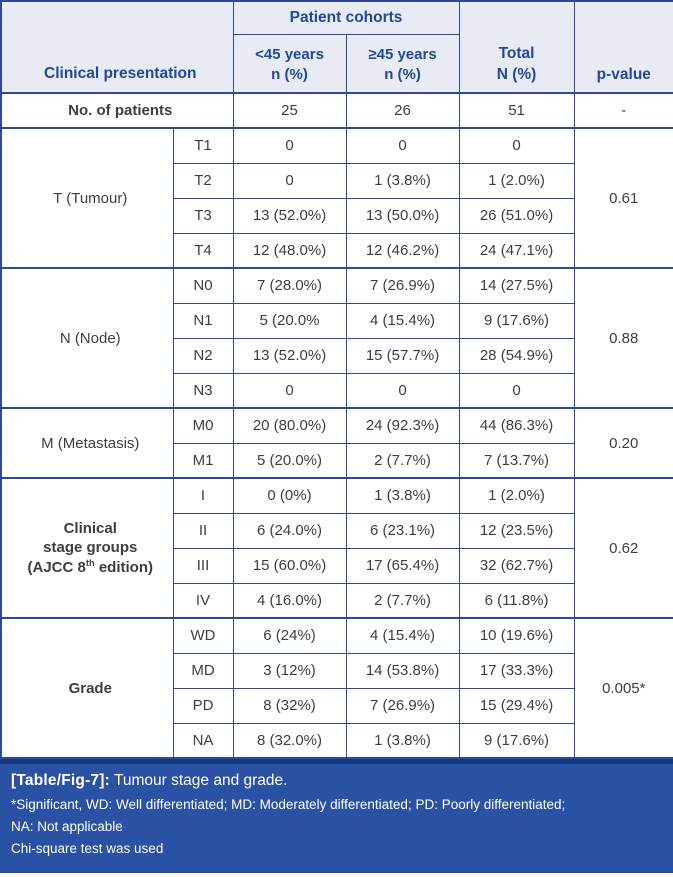 This screenshot has width=673, height=877. Describe the element at coordinates (402, 425) in the screenshot. I see `cell-over45: 24 (92.3%)` at that location.